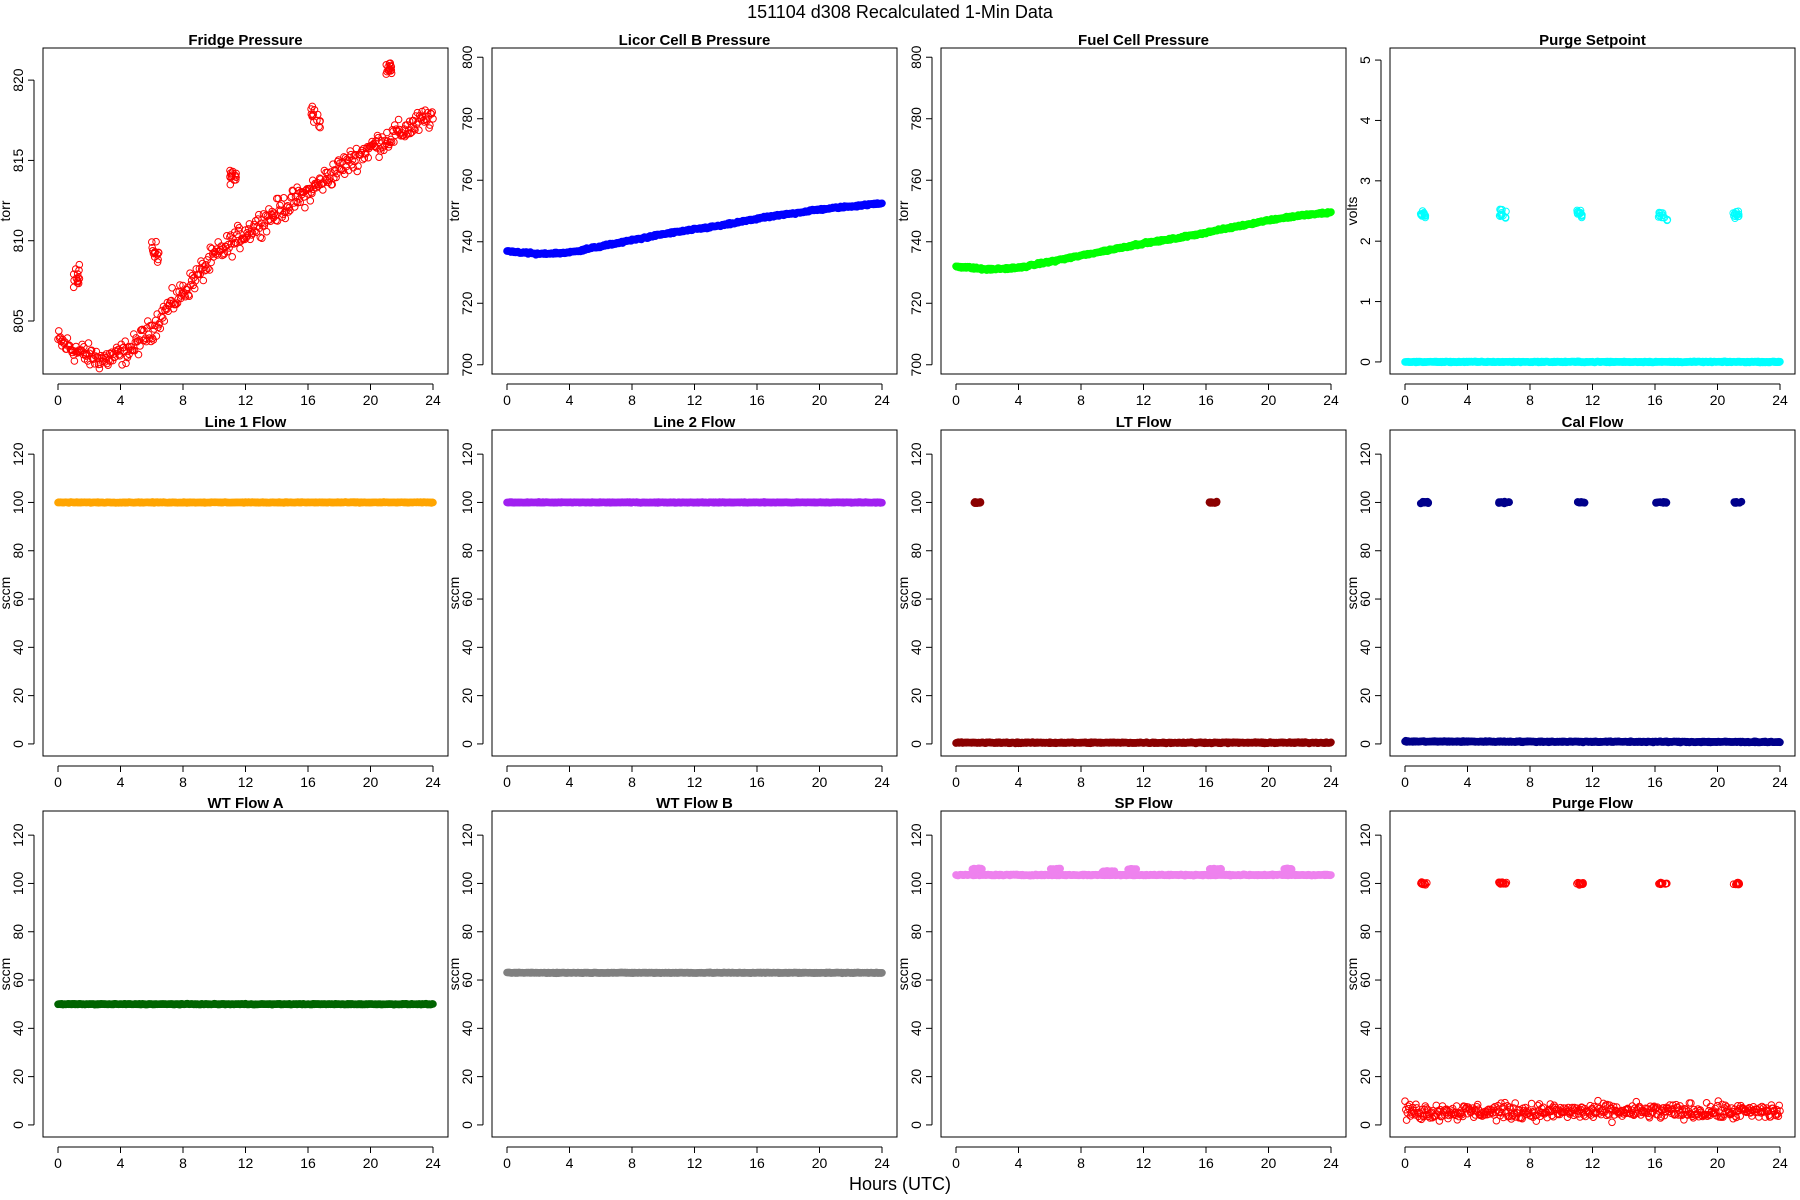  Describe the element at coordinates (18, 241) in the screenshot. I see `y-tick-label: 810` at that location.